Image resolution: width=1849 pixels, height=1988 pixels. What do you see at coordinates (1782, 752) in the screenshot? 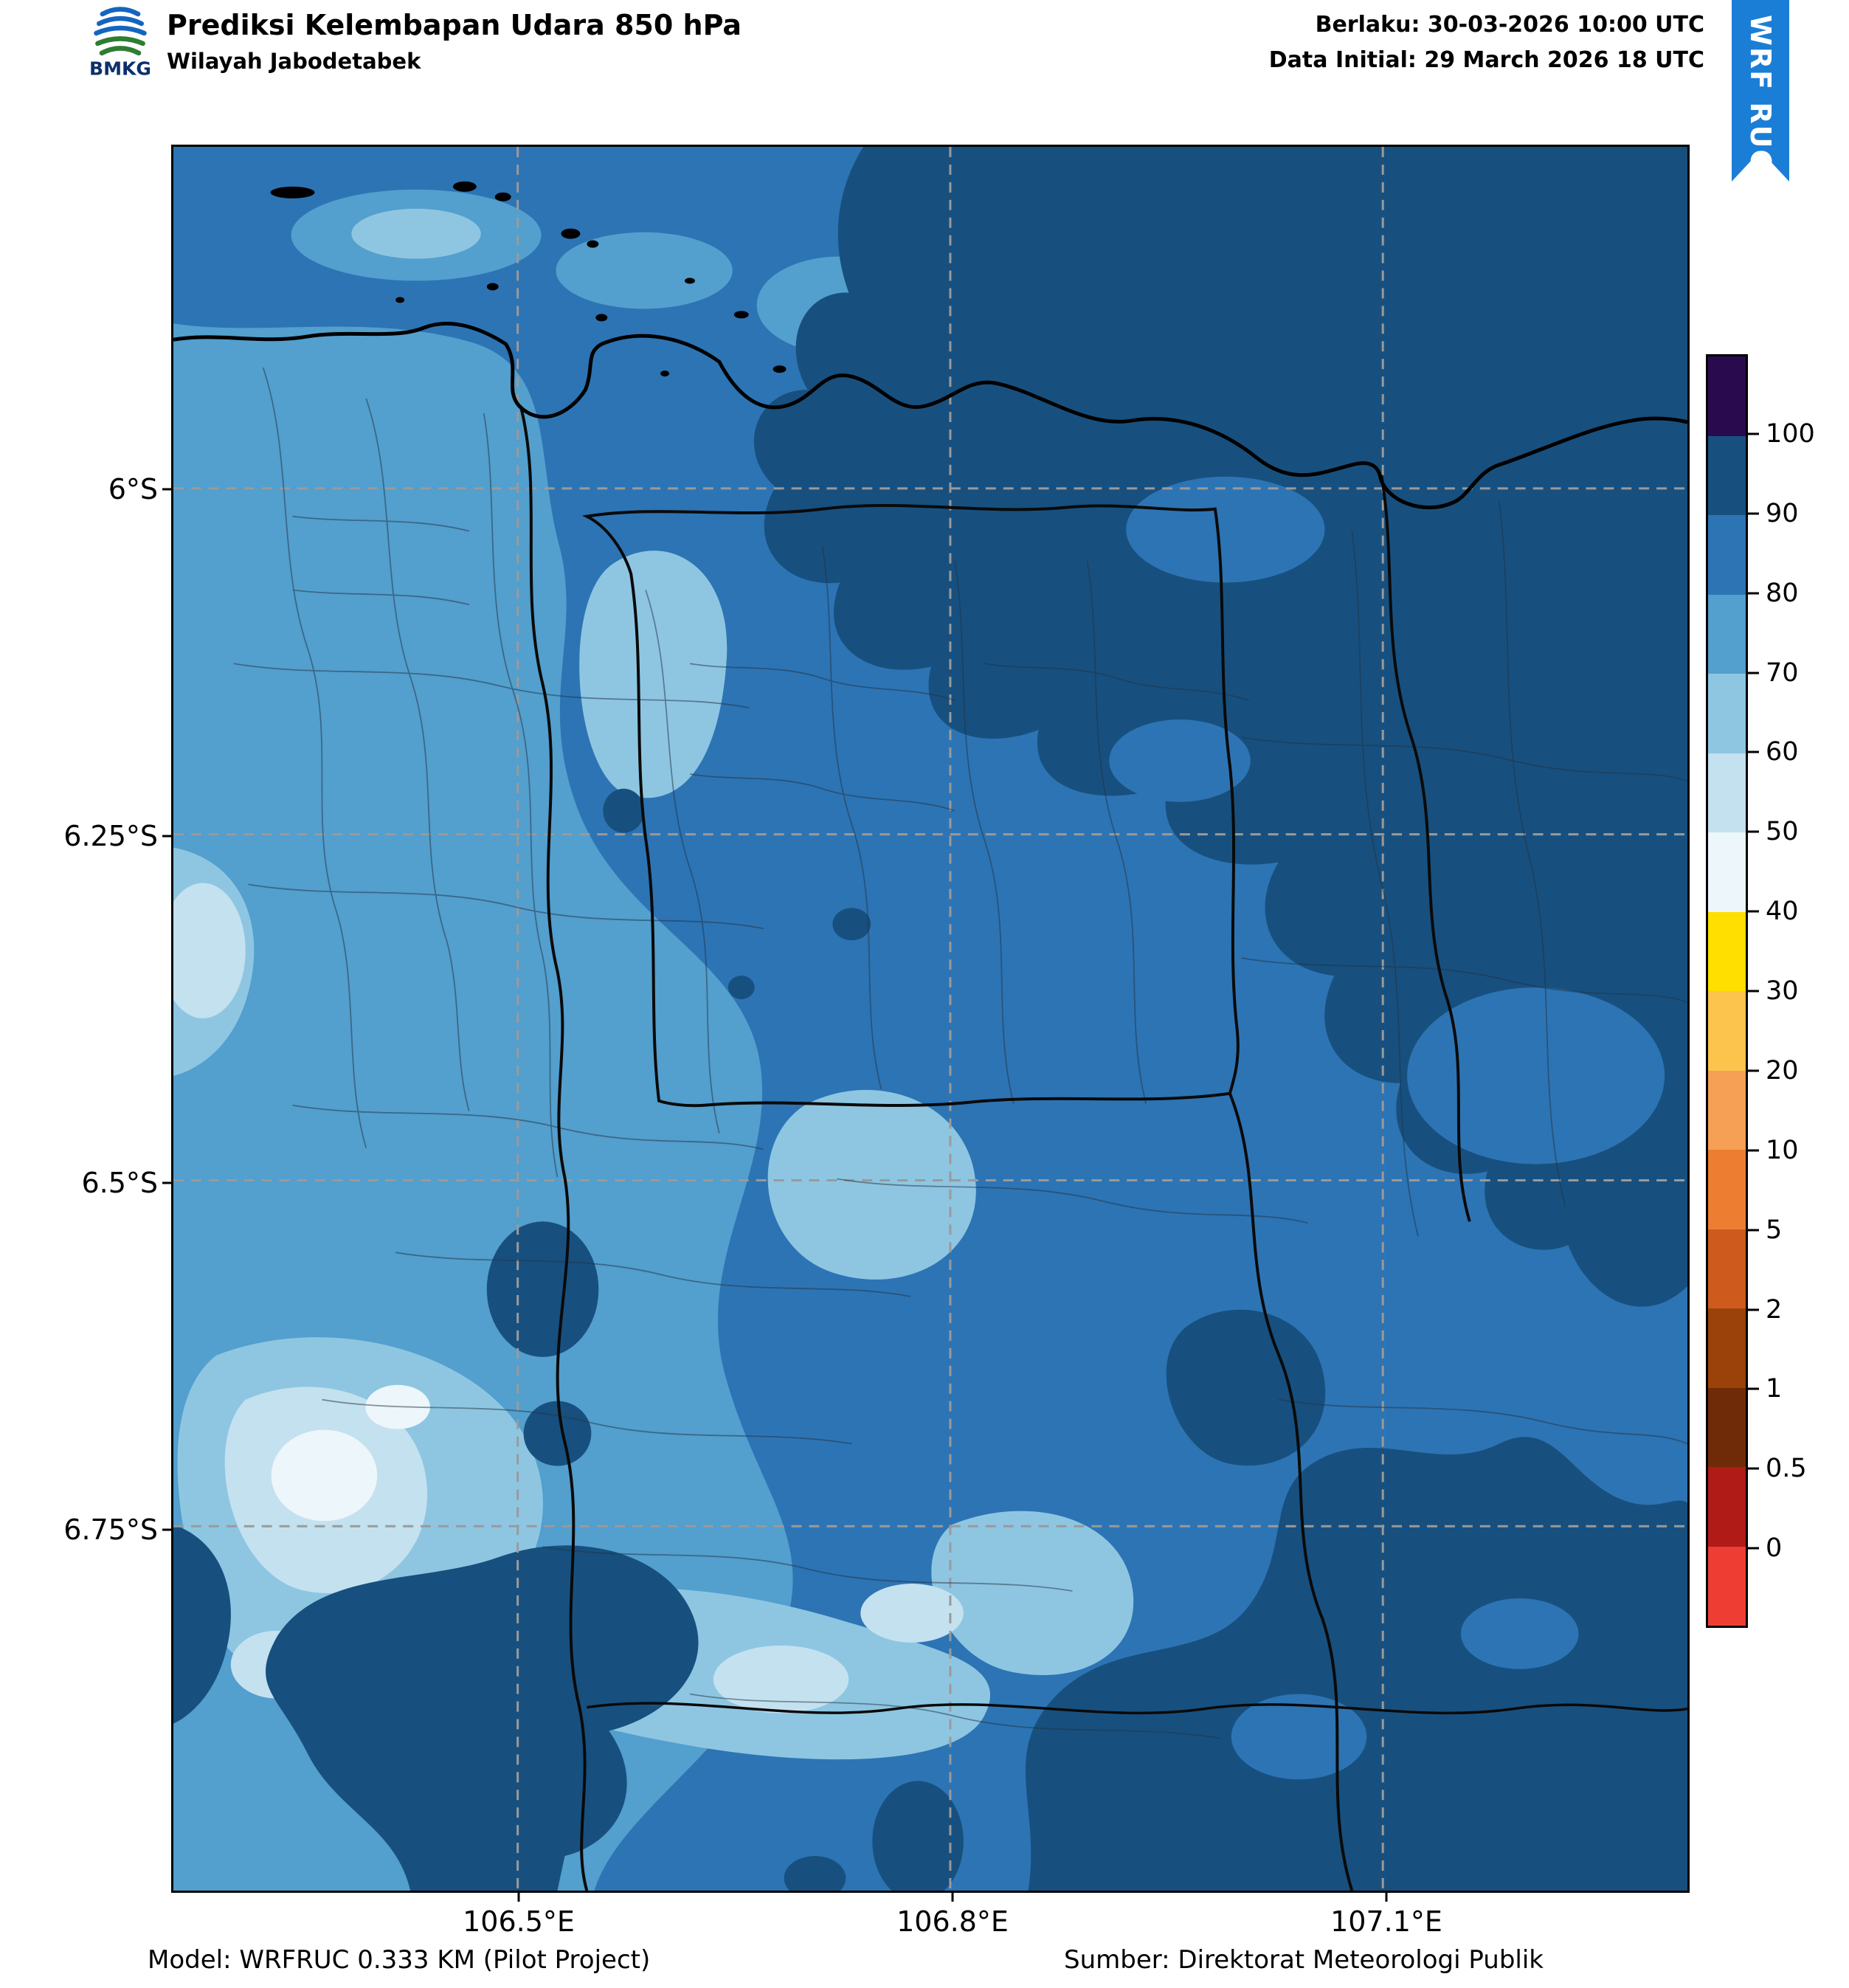
I see `colorbar-tick-label: 60` at bounding box center [1782, 752].